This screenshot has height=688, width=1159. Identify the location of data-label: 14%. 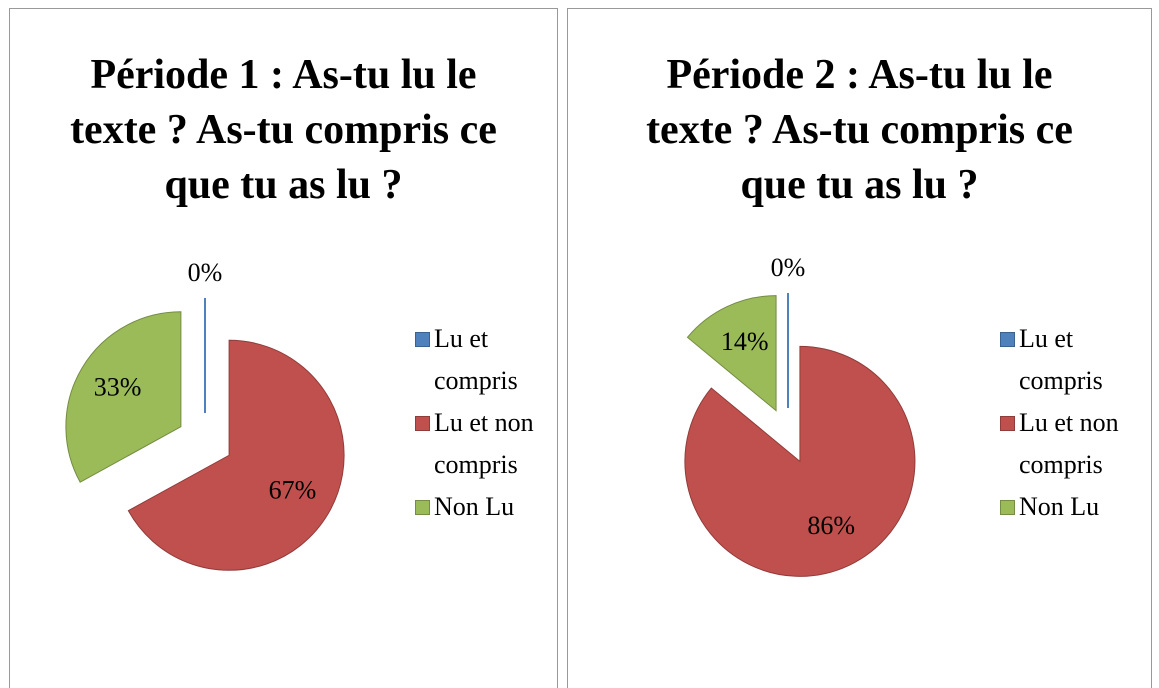
(745, 341).